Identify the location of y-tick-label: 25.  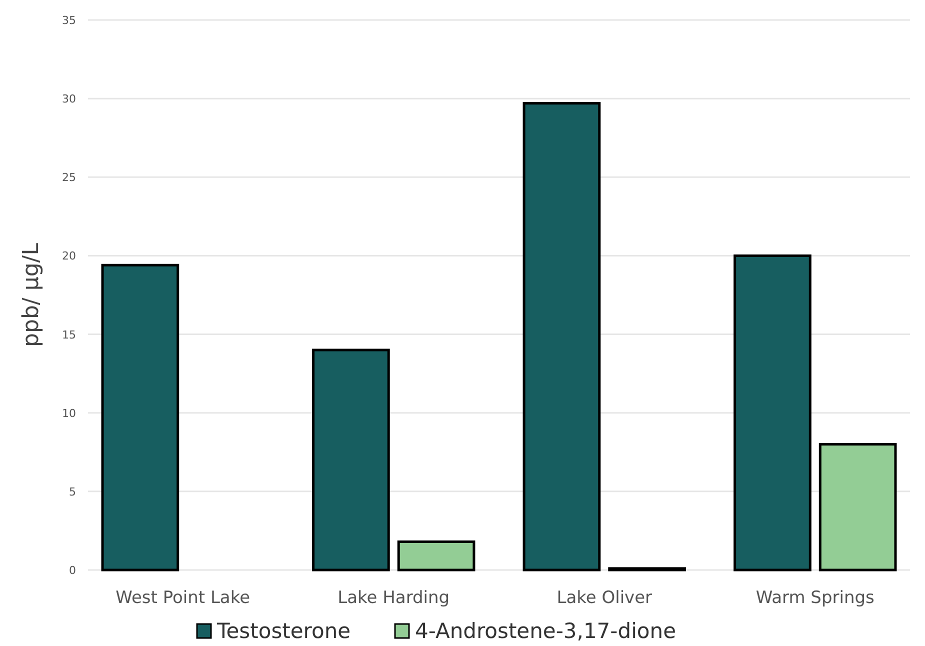
(69, 177).